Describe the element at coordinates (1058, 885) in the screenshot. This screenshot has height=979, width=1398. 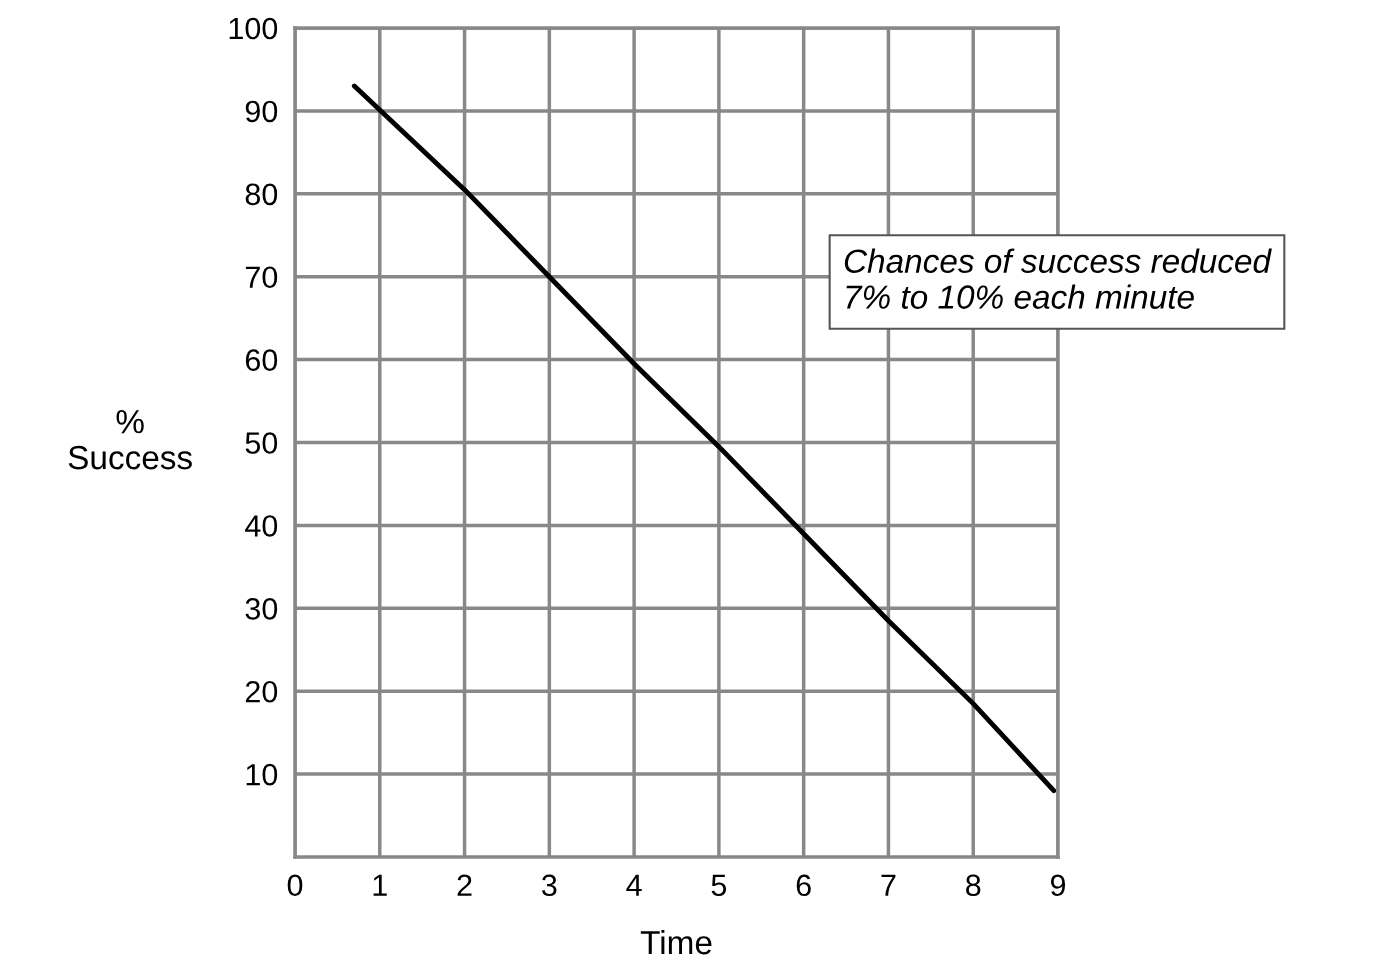
I see `x-tick-label: 9` at that location.